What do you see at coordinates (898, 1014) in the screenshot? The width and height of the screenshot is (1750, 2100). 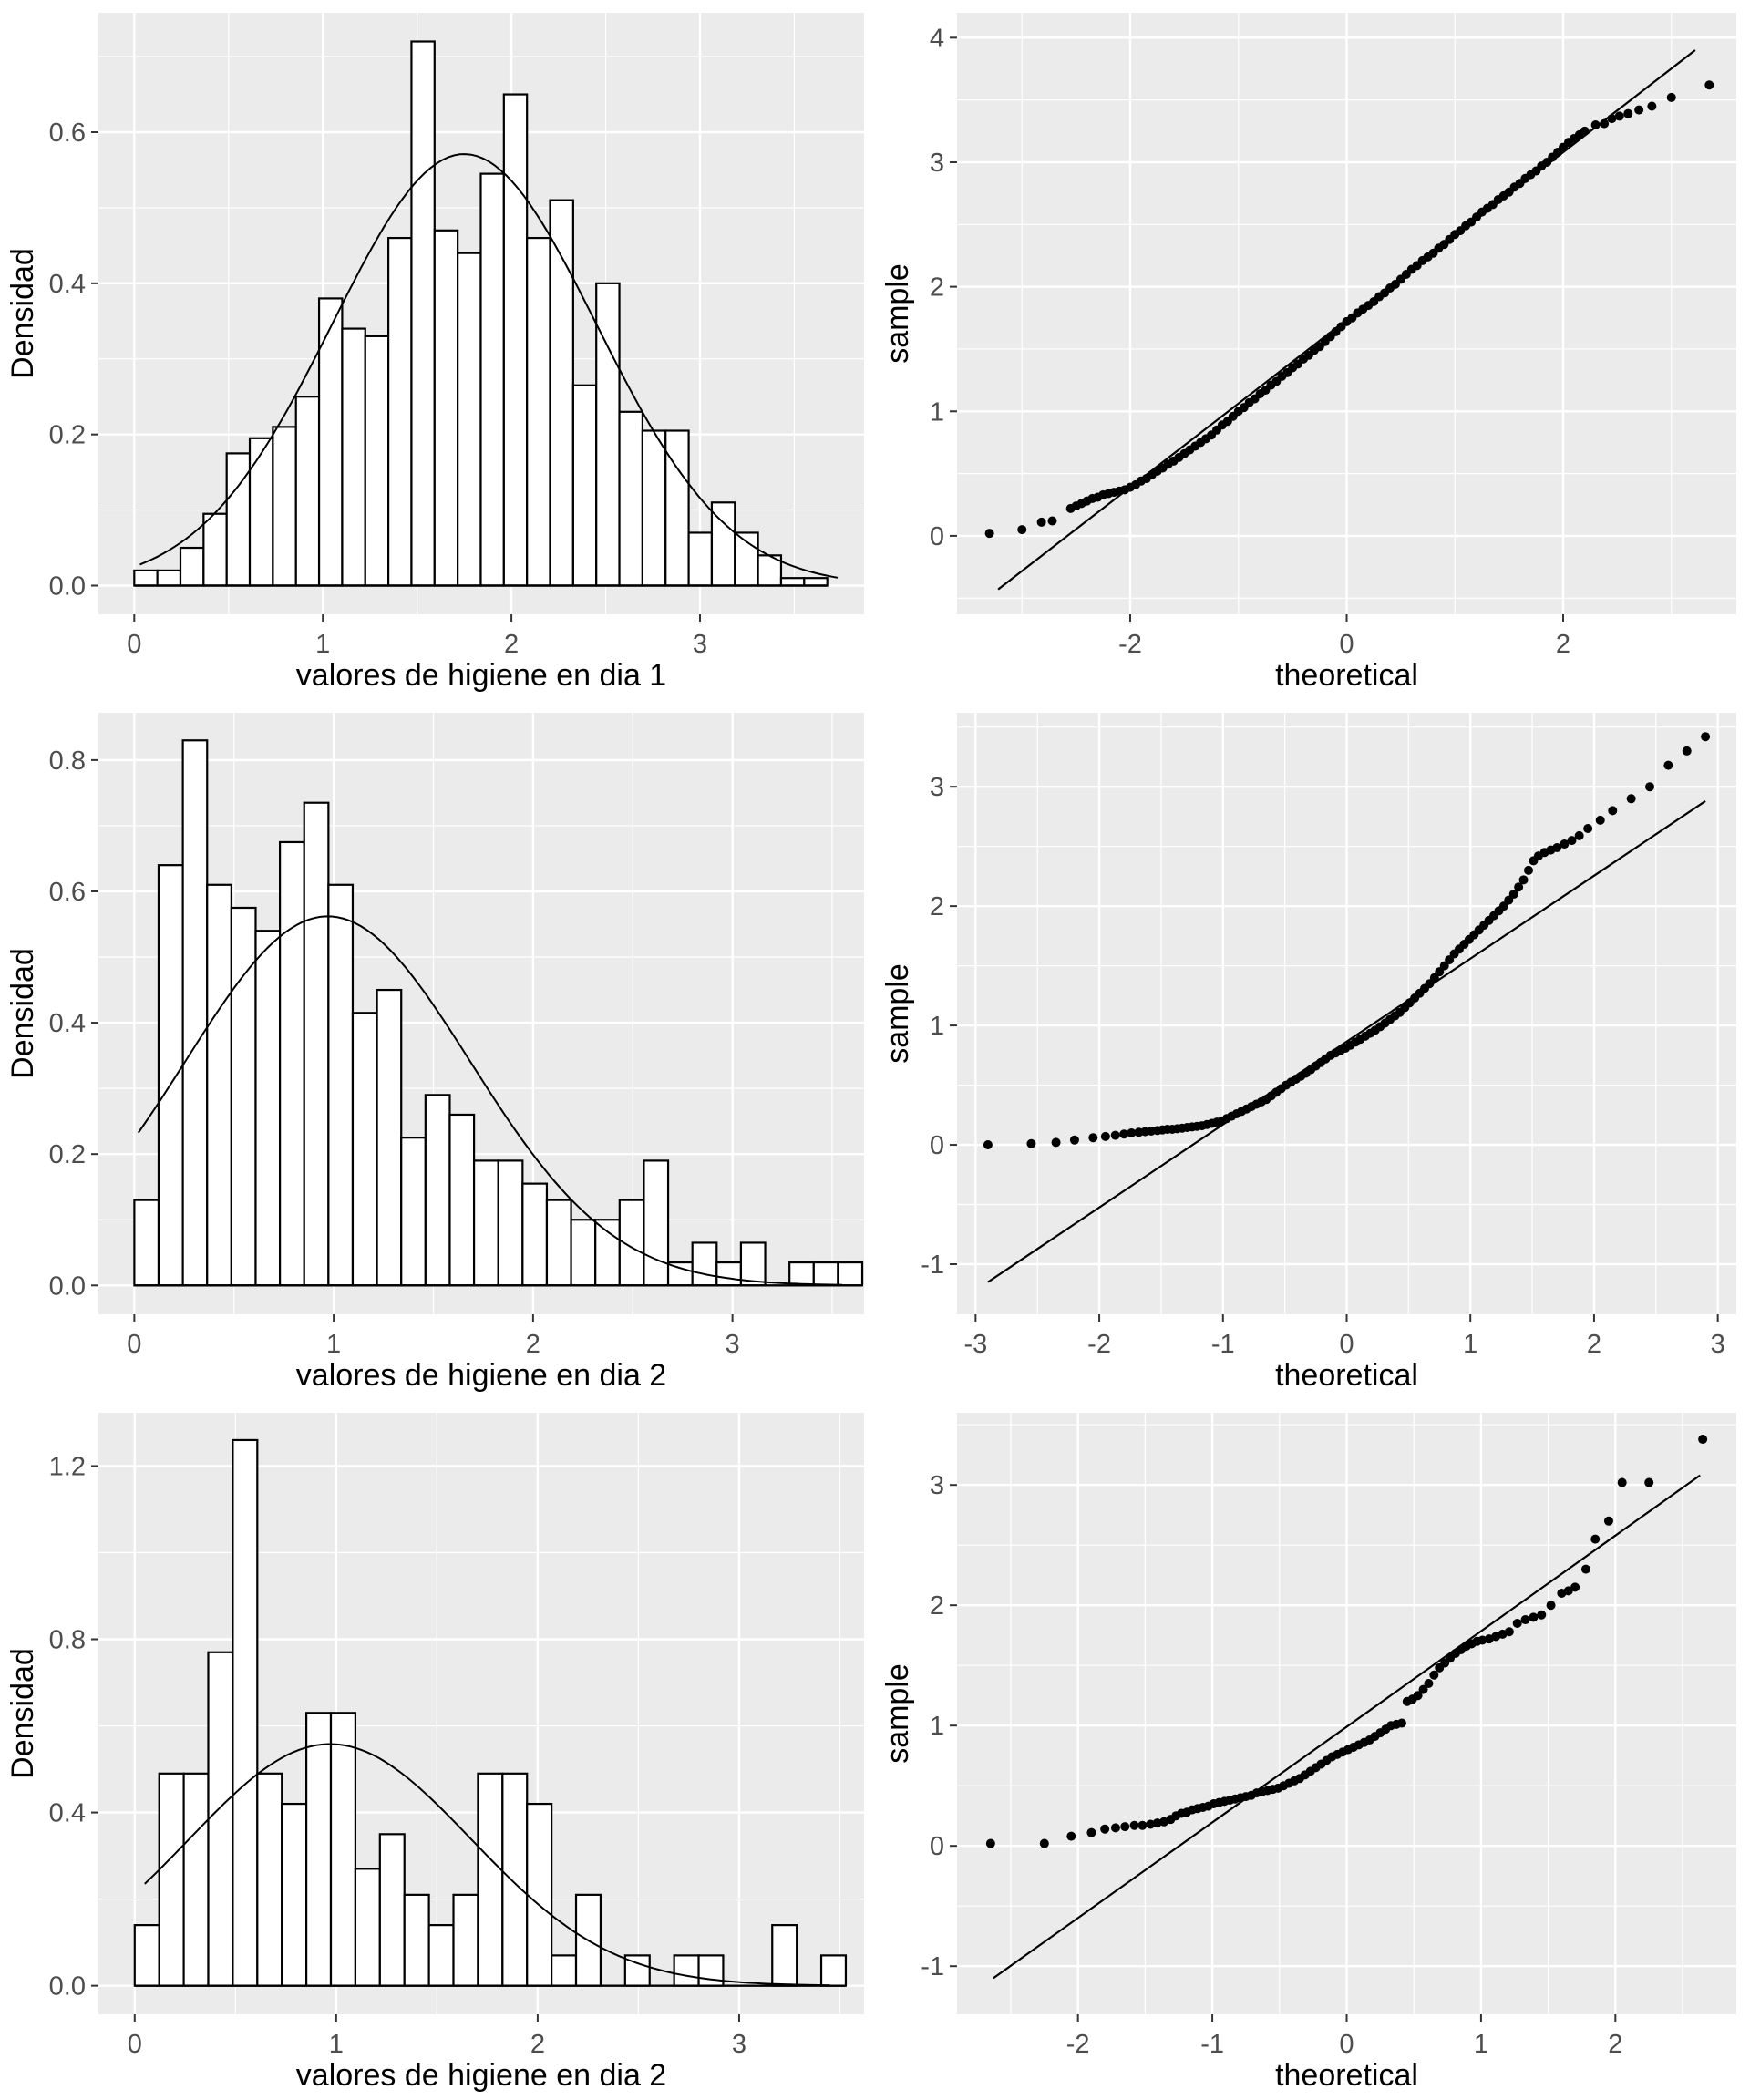 I see `y-axis-title: sample` at bounding box center [898, 1014].